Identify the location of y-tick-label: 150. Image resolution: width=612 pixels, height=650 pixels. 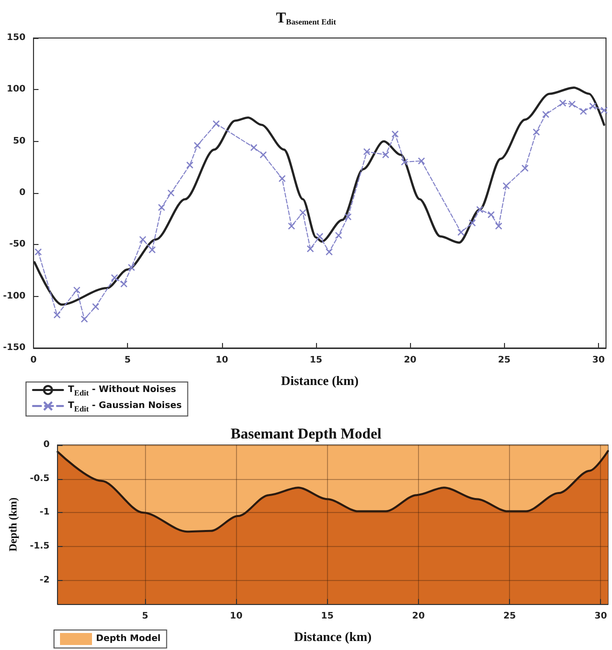
(16, 38).